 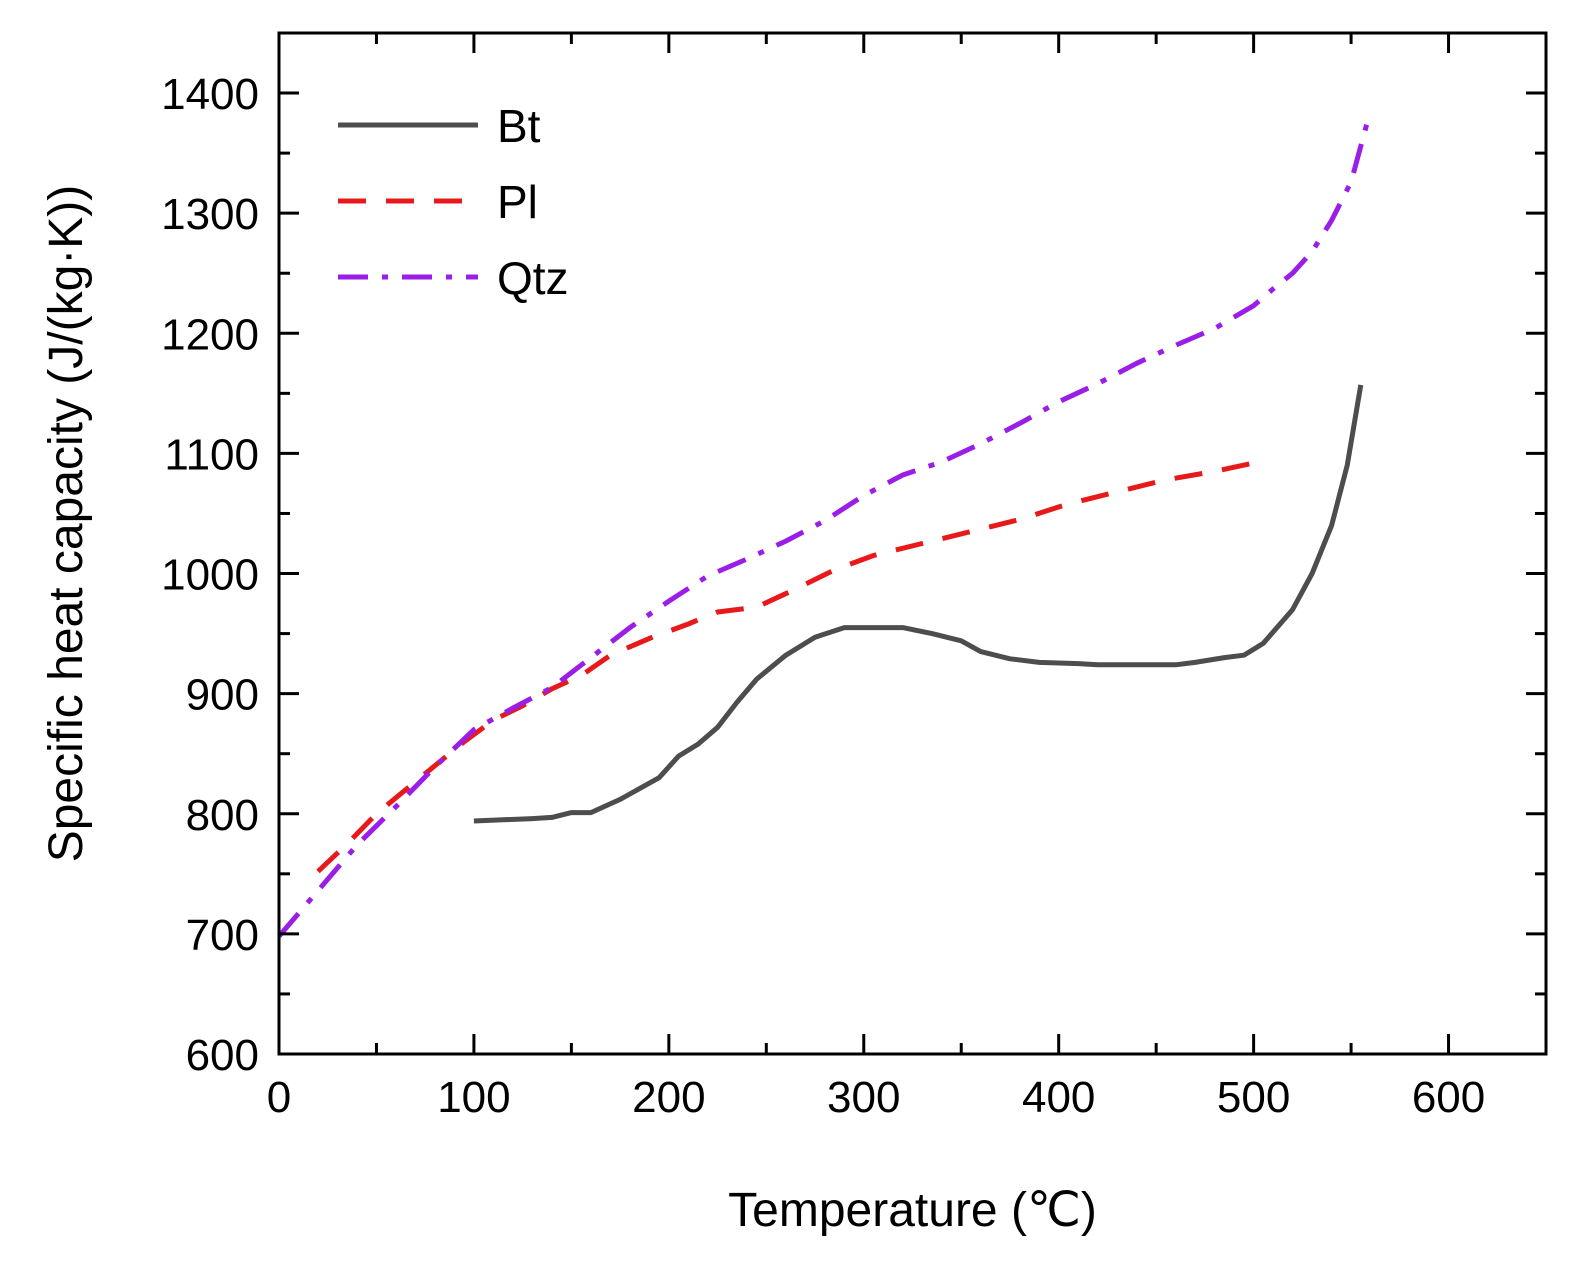 I want to click on y-tick-label: 1100, so click(x=211, y=454).